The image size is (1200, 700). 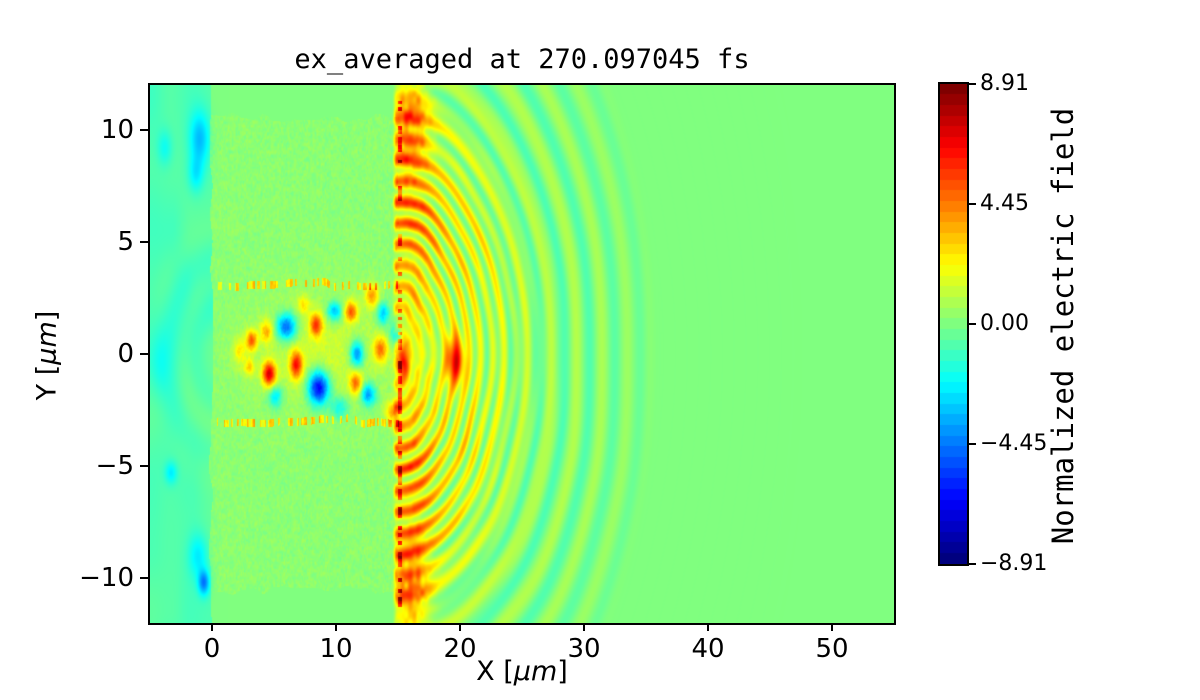 I want to click on colorbar-tick-label: 8.91, so click(x=1004, y=83).